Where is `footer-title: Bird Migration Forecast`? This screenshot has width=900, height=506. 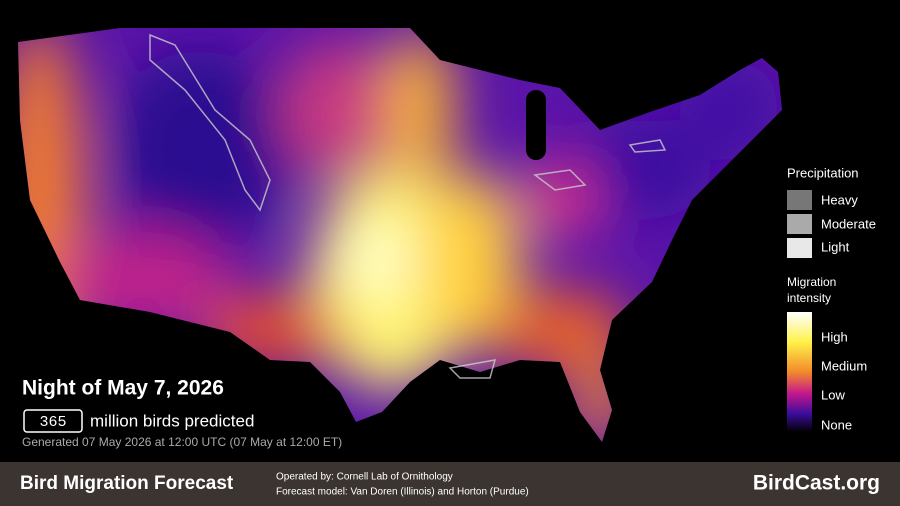
footer-title: Bird Migration Forecast is located at coordinates (127, 483).